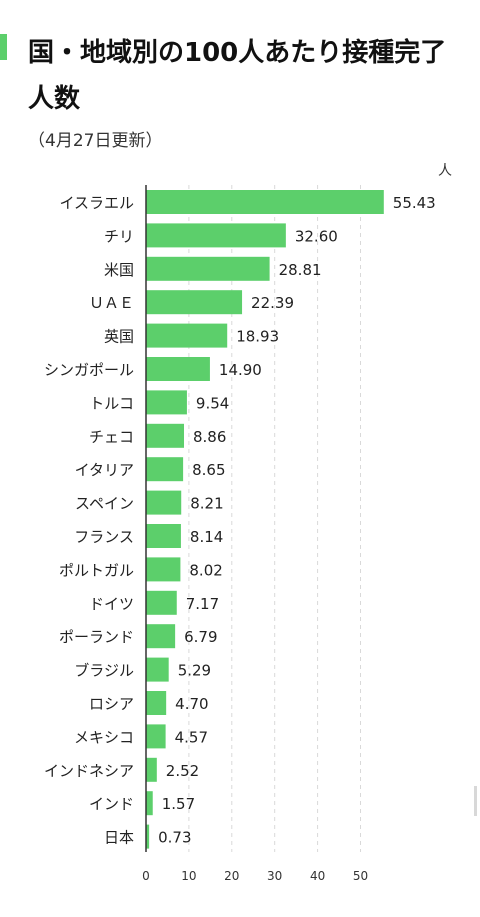  I want to click on category-label: ブラジル, so click(104, 671).